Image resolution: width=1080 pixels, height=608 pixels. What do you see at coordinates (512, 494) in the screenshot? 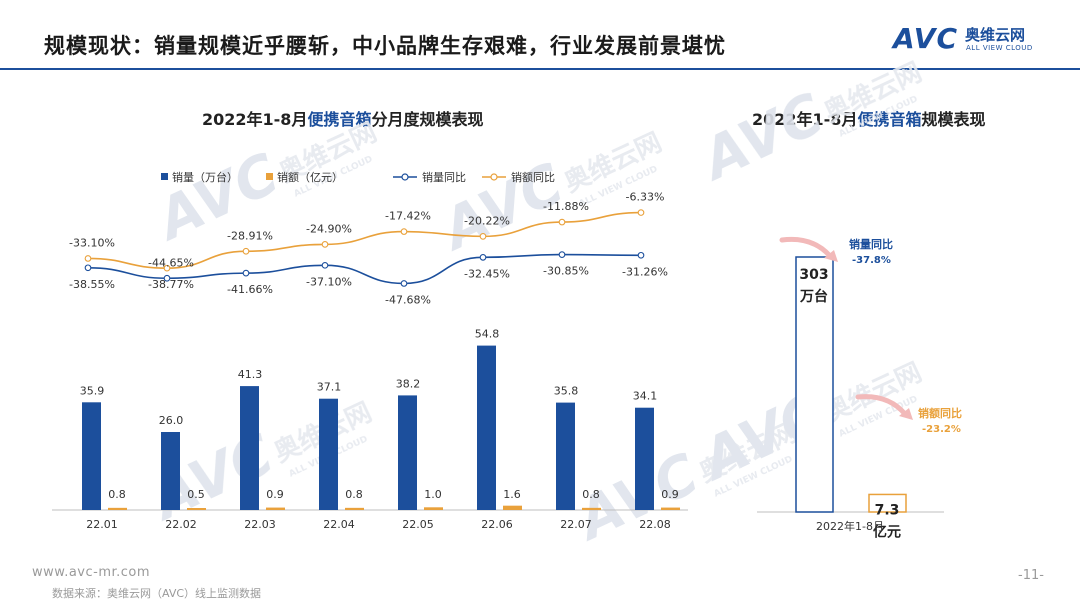
I see `label-sales-value: 1.6` at bounding box center [512, 494].